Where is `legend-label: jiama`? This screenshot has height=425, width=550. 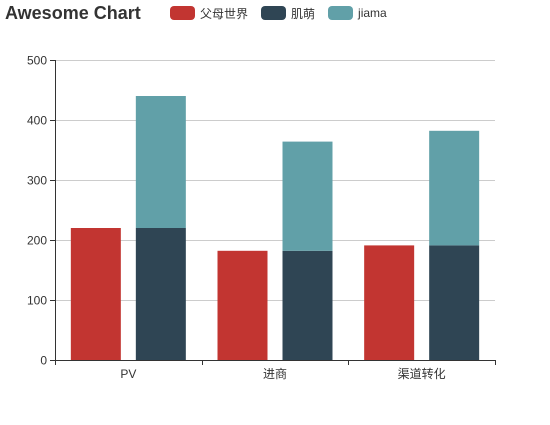
legend-label: jiama is located at coordinates (372, 13).